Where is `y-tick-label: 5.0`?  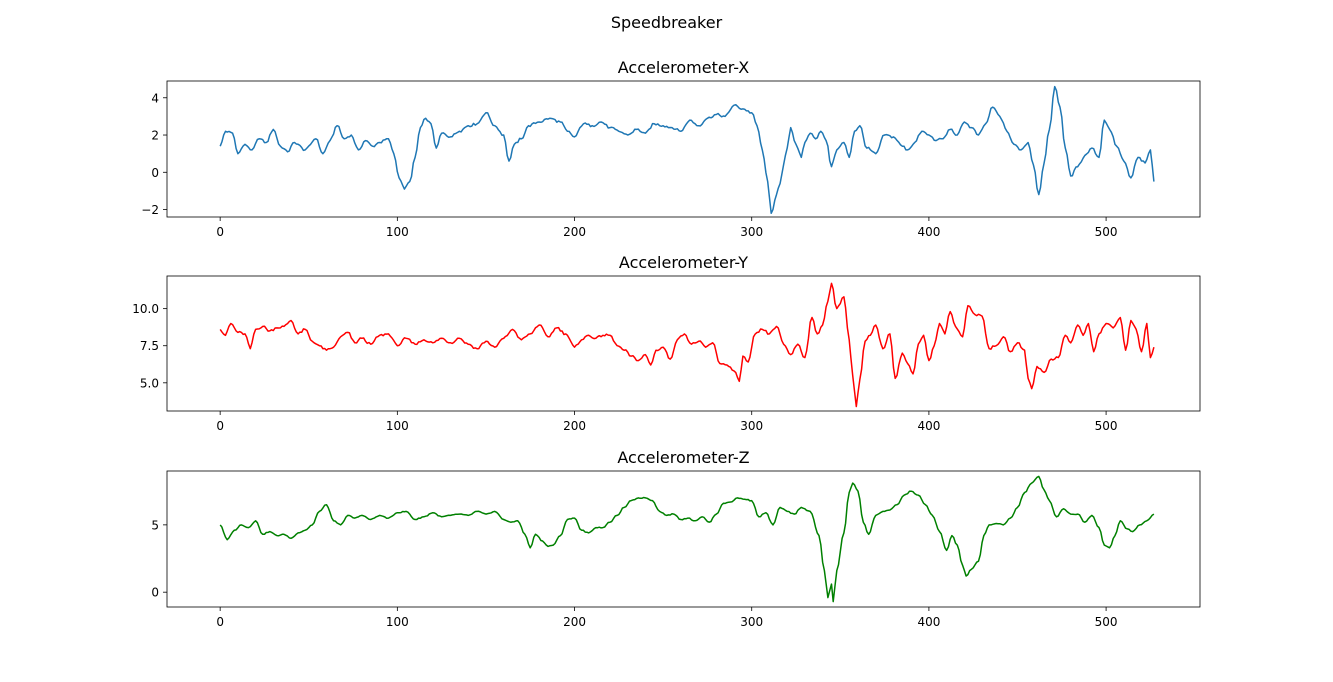
y-tick-label: 5.0 is located at coordinates (149, 383).